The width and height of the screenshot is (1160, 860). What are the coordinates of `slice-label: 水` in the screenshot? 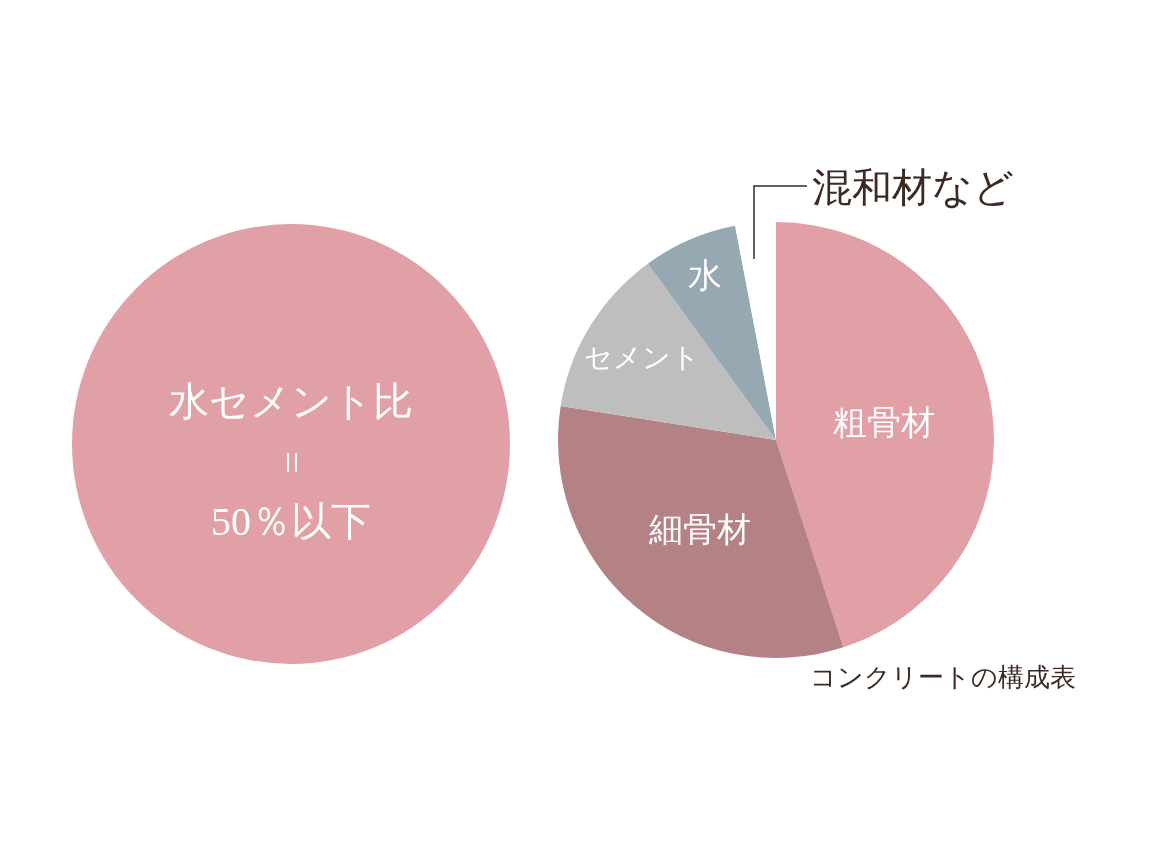 It's located at (704, 276).